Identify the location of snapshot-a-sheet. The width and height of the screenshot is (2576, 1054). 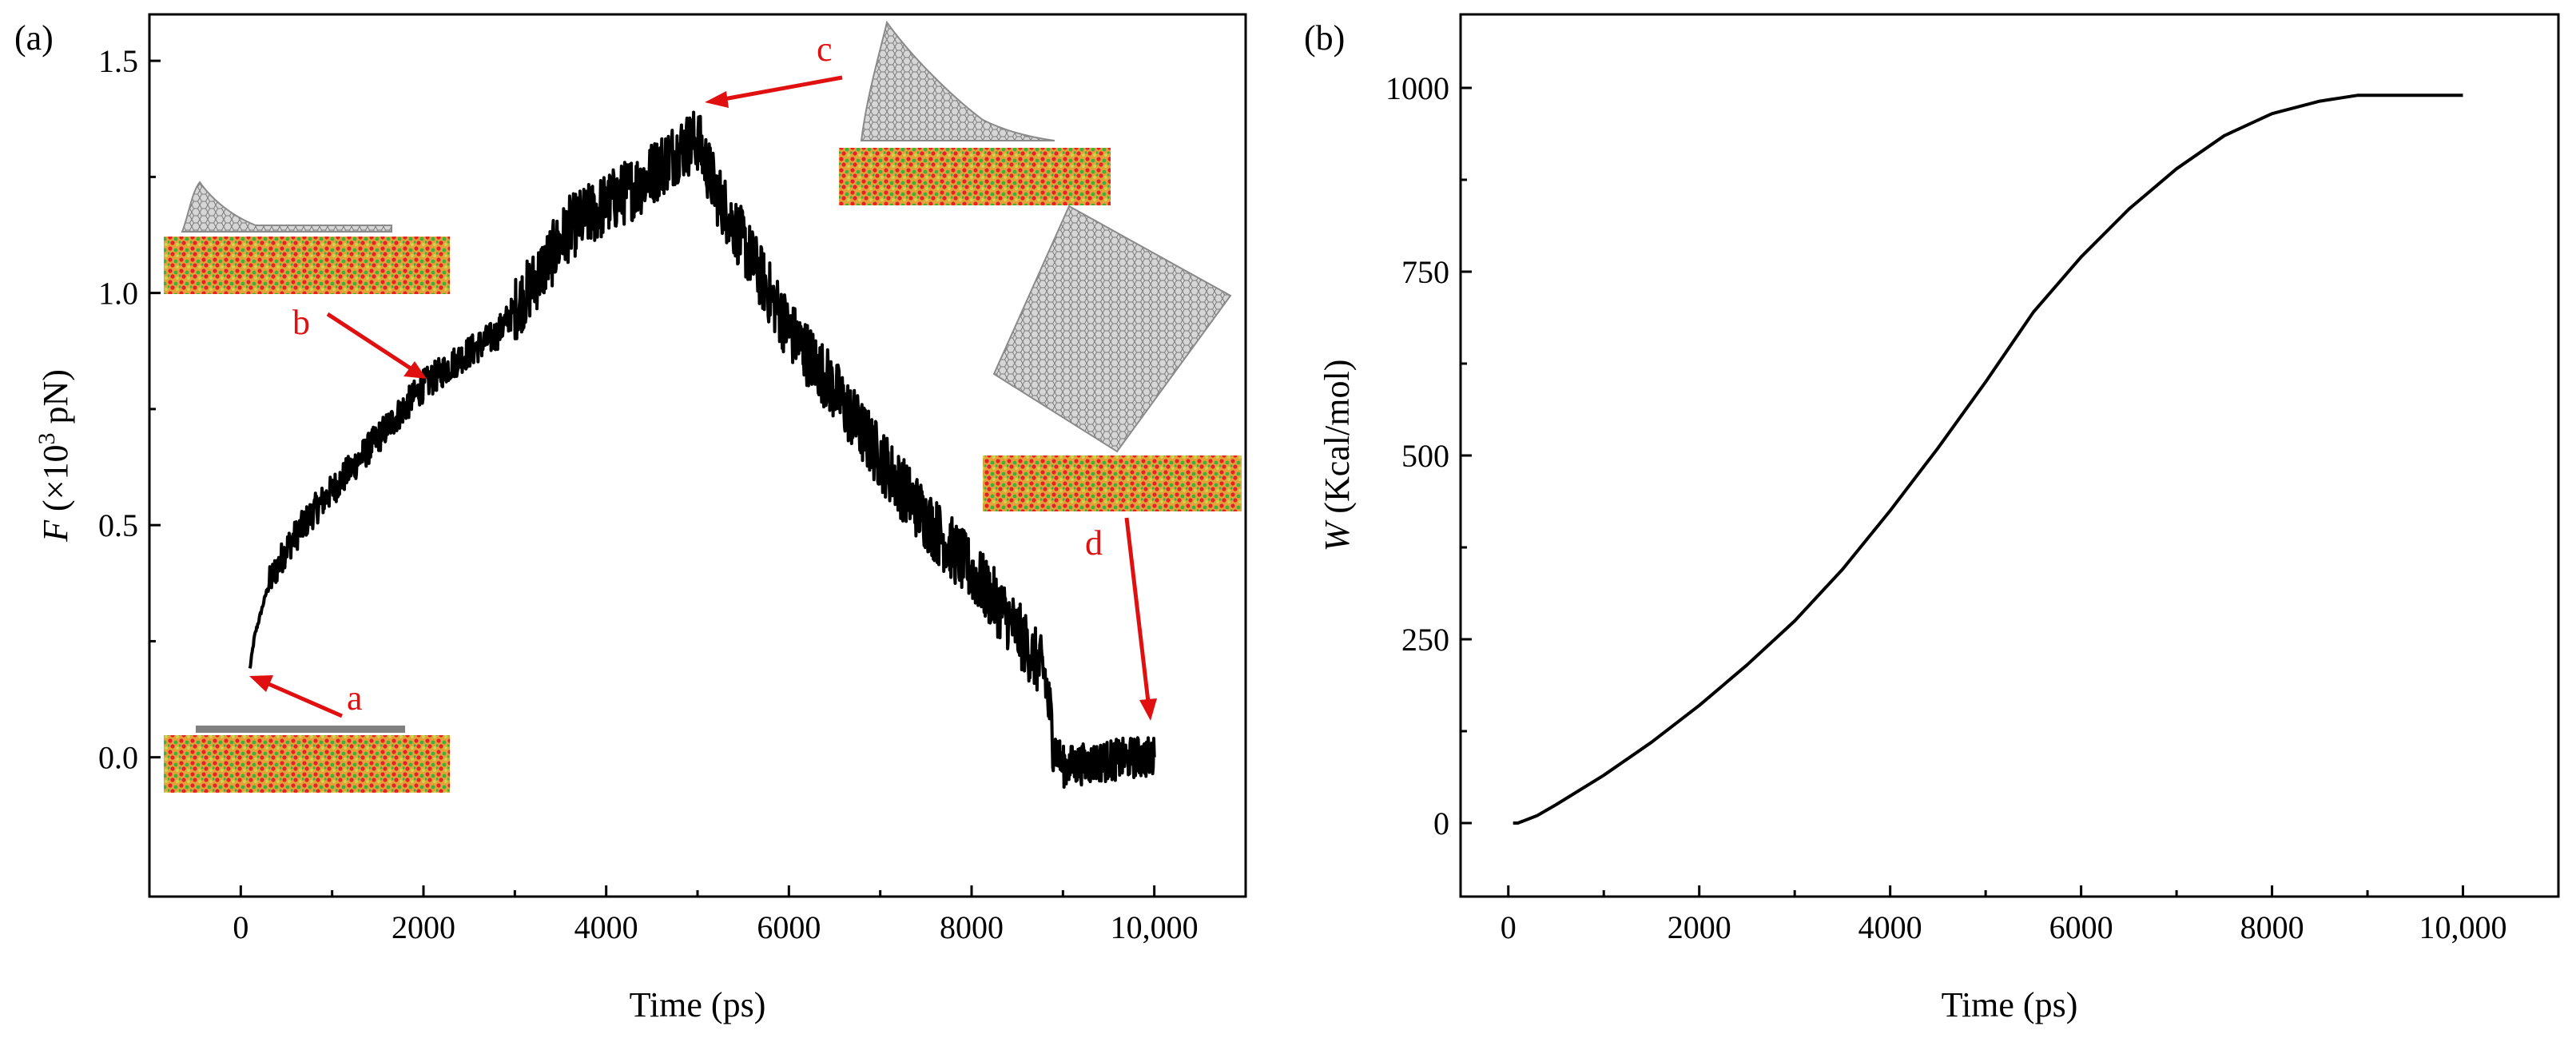
(300, 730).